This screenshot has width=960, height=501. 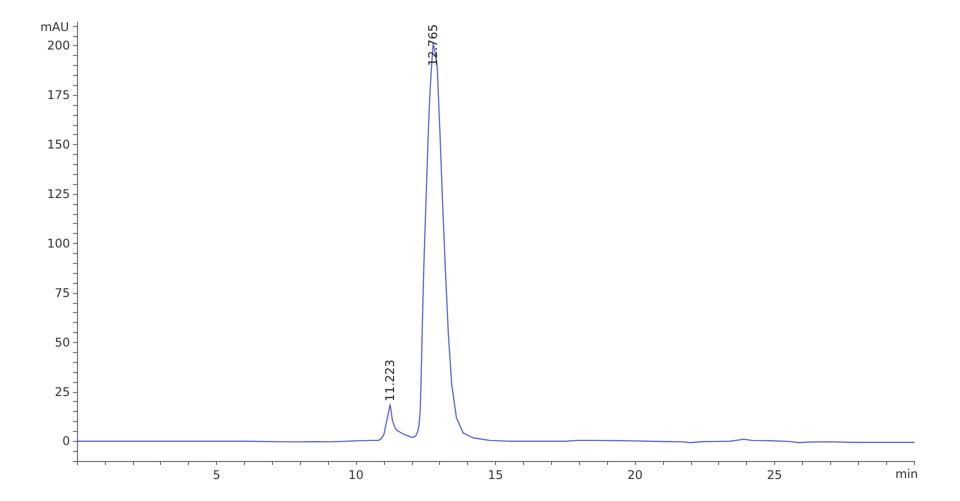 I want to click on x-tick-label: 15, so click(x=496, y=475).